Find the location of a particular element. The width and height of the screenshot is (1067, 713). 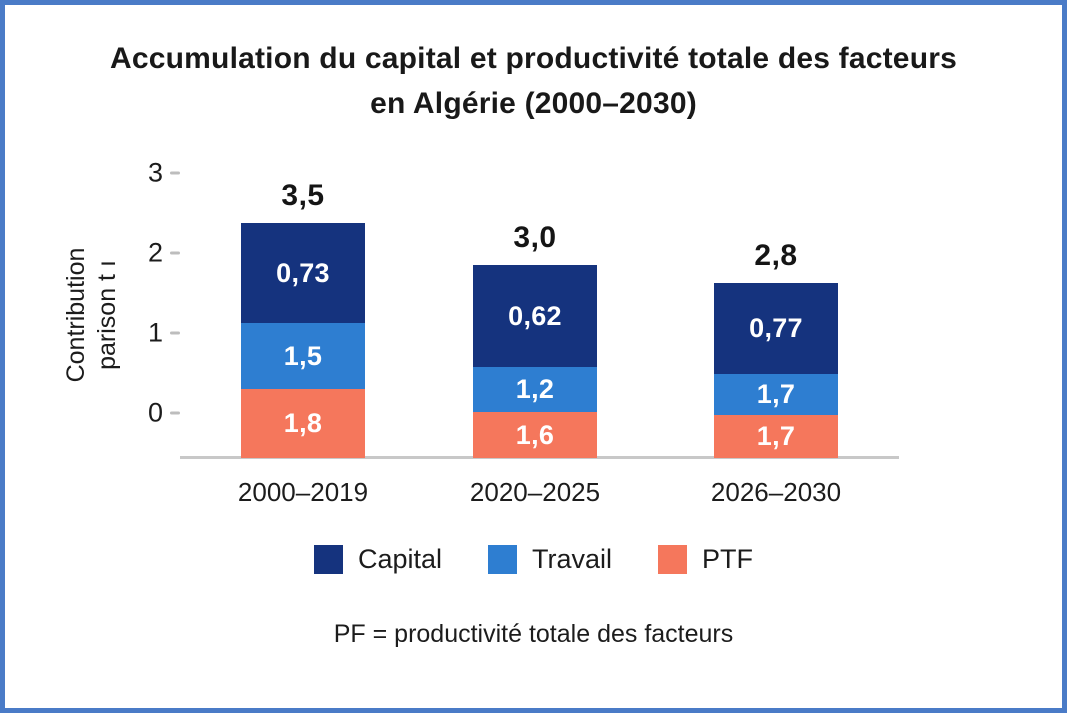

legend-label: PTF is located at coordinates (728, 559).